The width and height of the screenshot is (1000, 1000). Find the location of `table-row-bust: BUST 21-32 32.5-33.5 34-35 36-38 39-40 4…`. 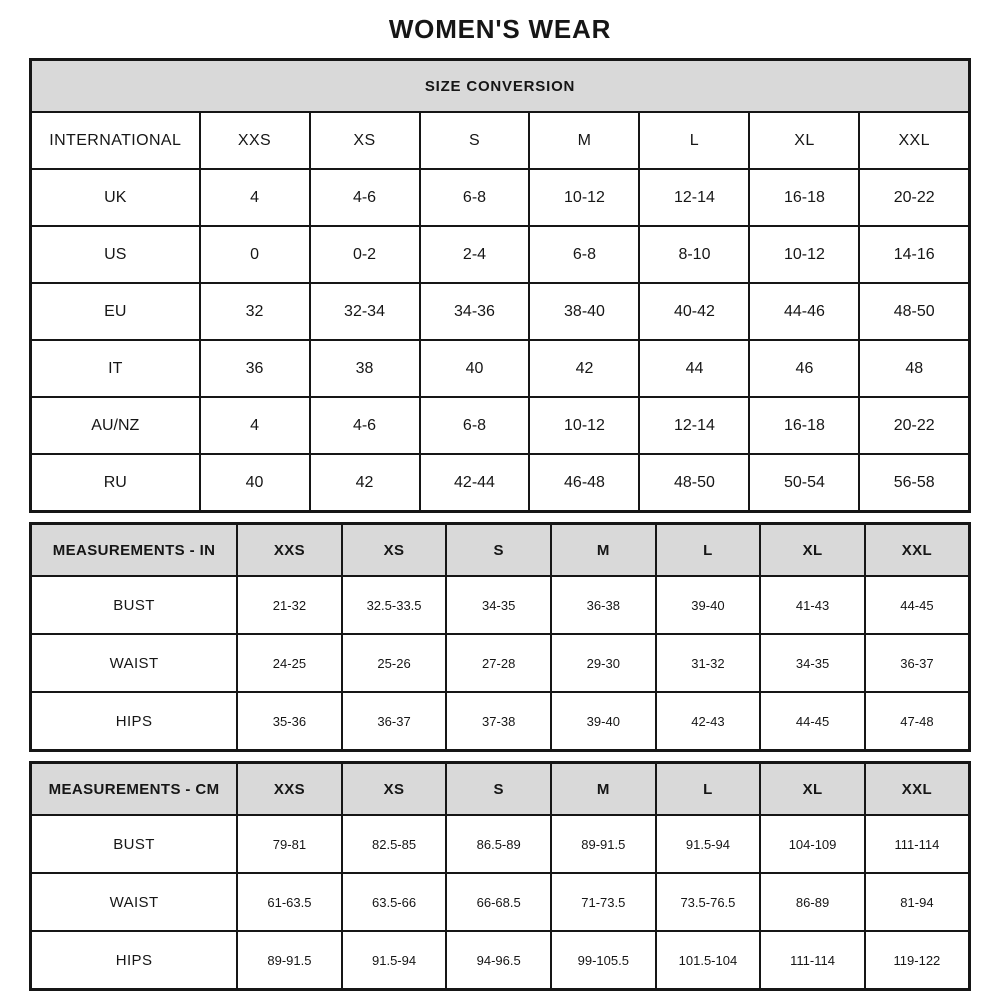

table-row-bust: BUST 21-32 32.5-33.5 34-35 36-38 39-40 4… is located at coordinates (500, 605).